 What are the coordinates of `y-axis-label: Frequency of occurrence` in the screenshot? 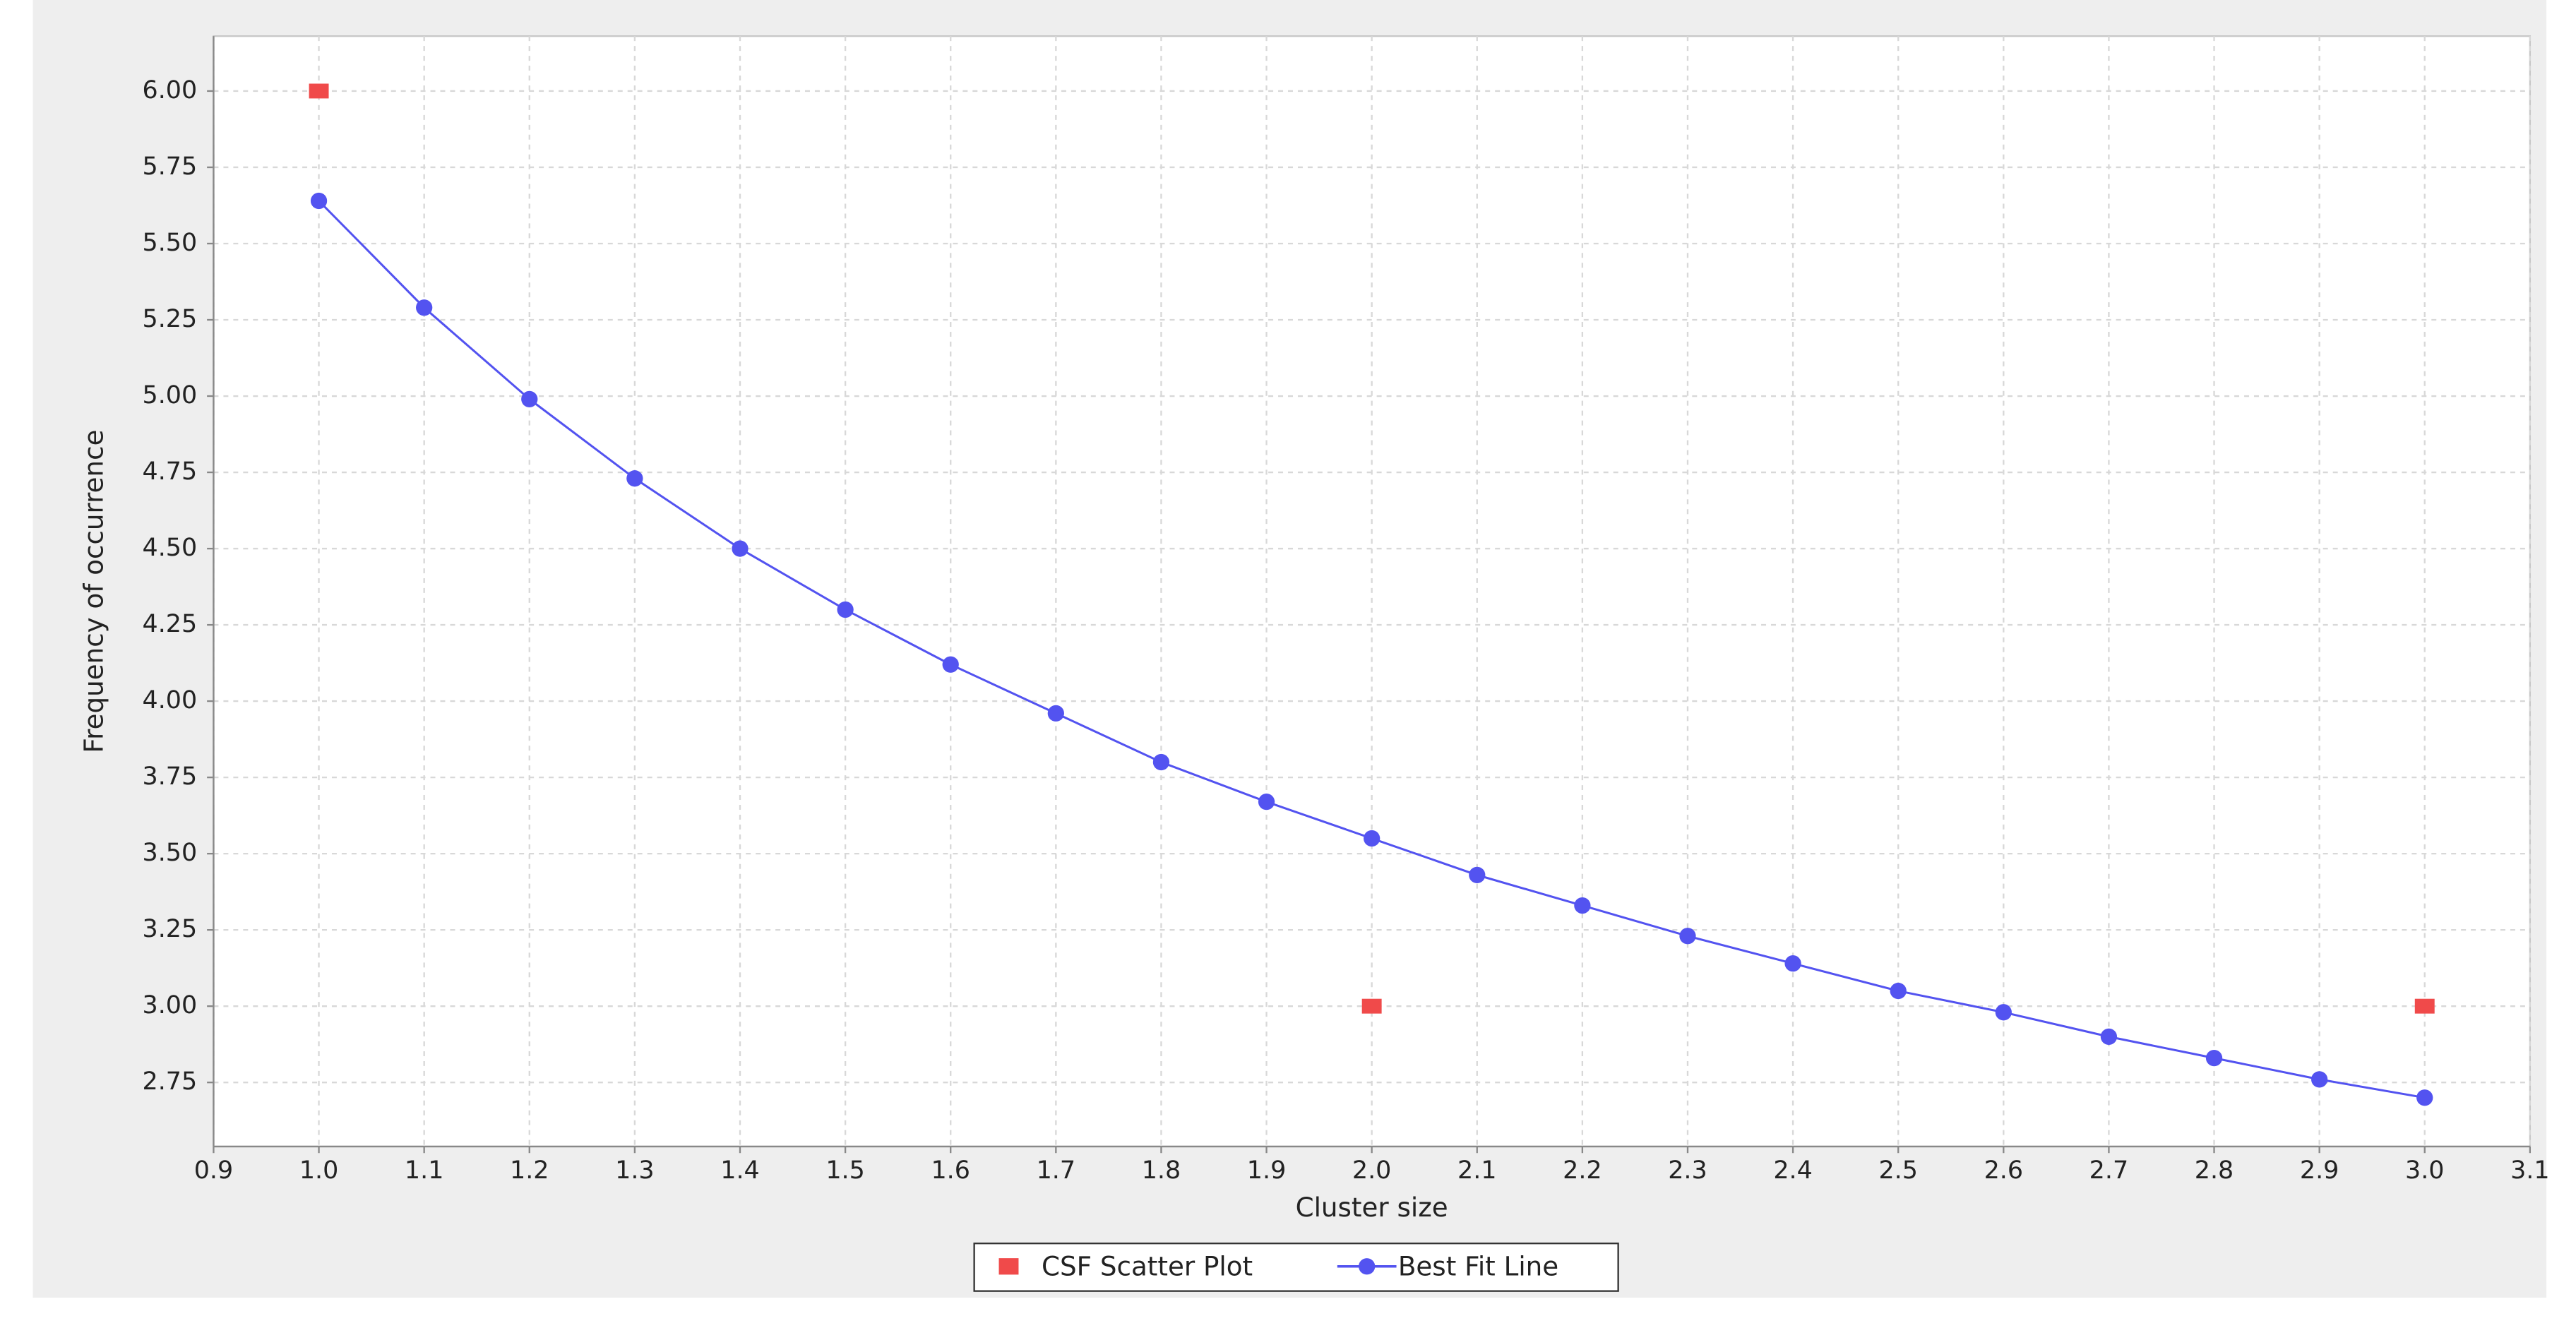 It's located at (93, 591).